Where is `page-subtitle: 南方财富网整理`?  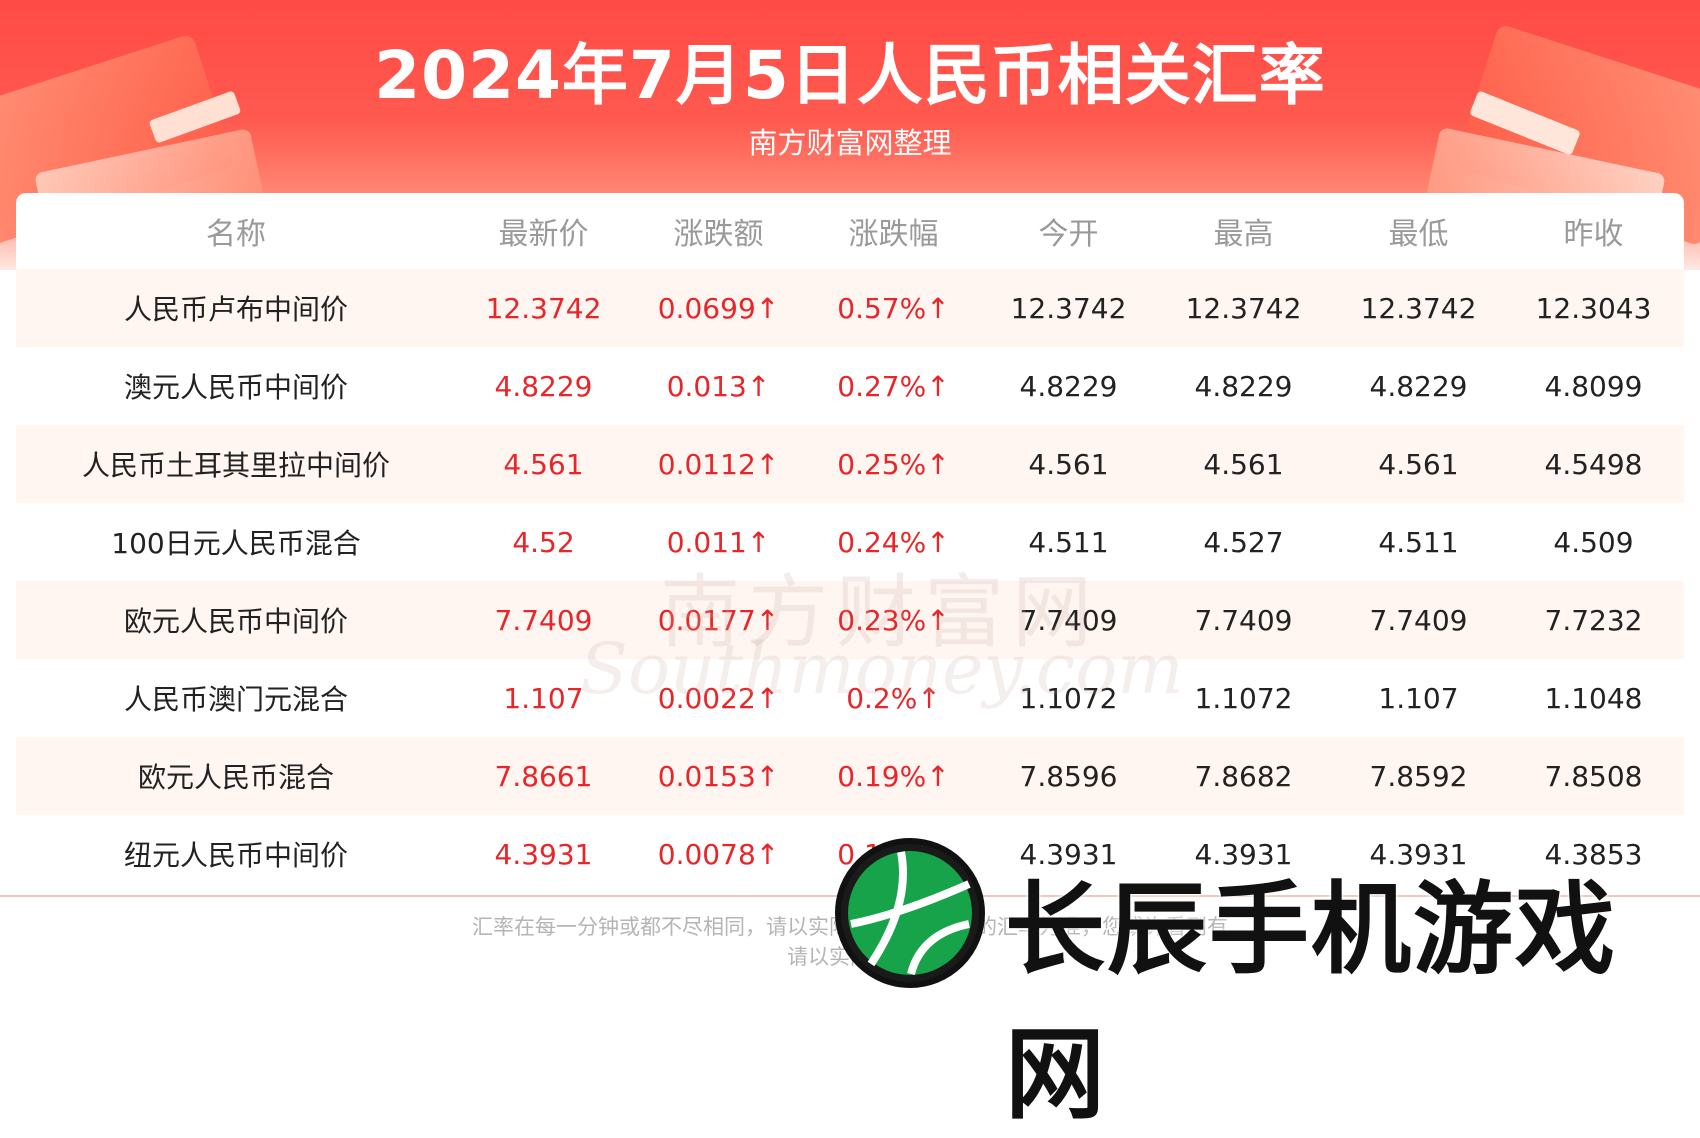 page-subtitle: 南方财富网整理 is located at coordinates (850, 143).